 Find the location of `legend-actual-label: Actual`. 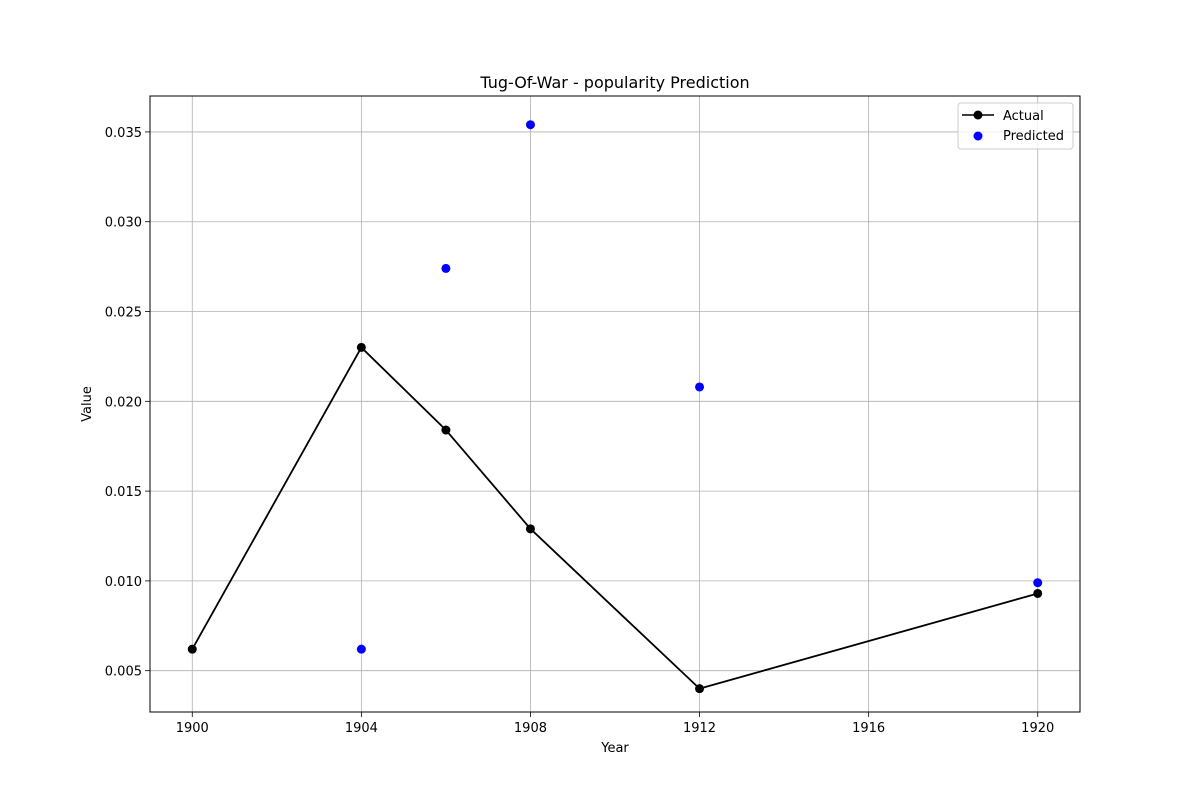

legend-actual-label: Actual is located at coordinates (1023, 116).